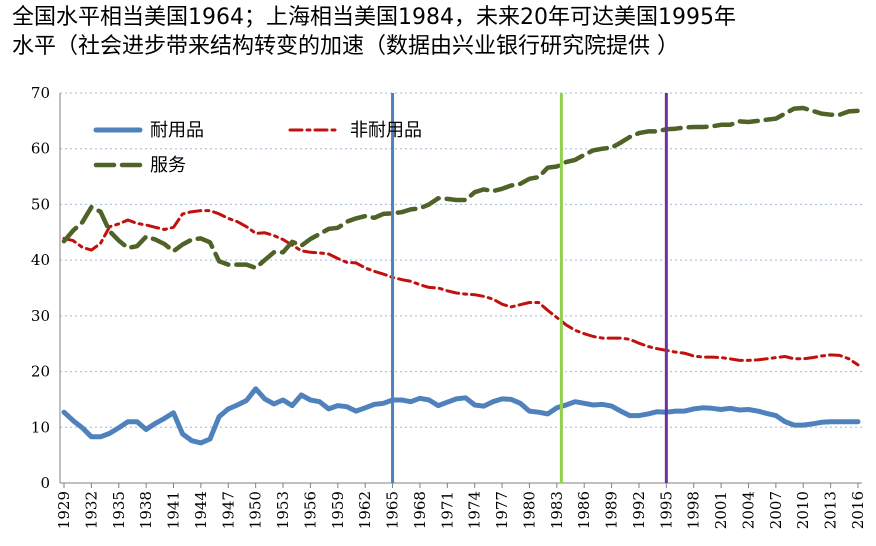  I want to click on y-tick-label-30: 30, so click(40, 316).